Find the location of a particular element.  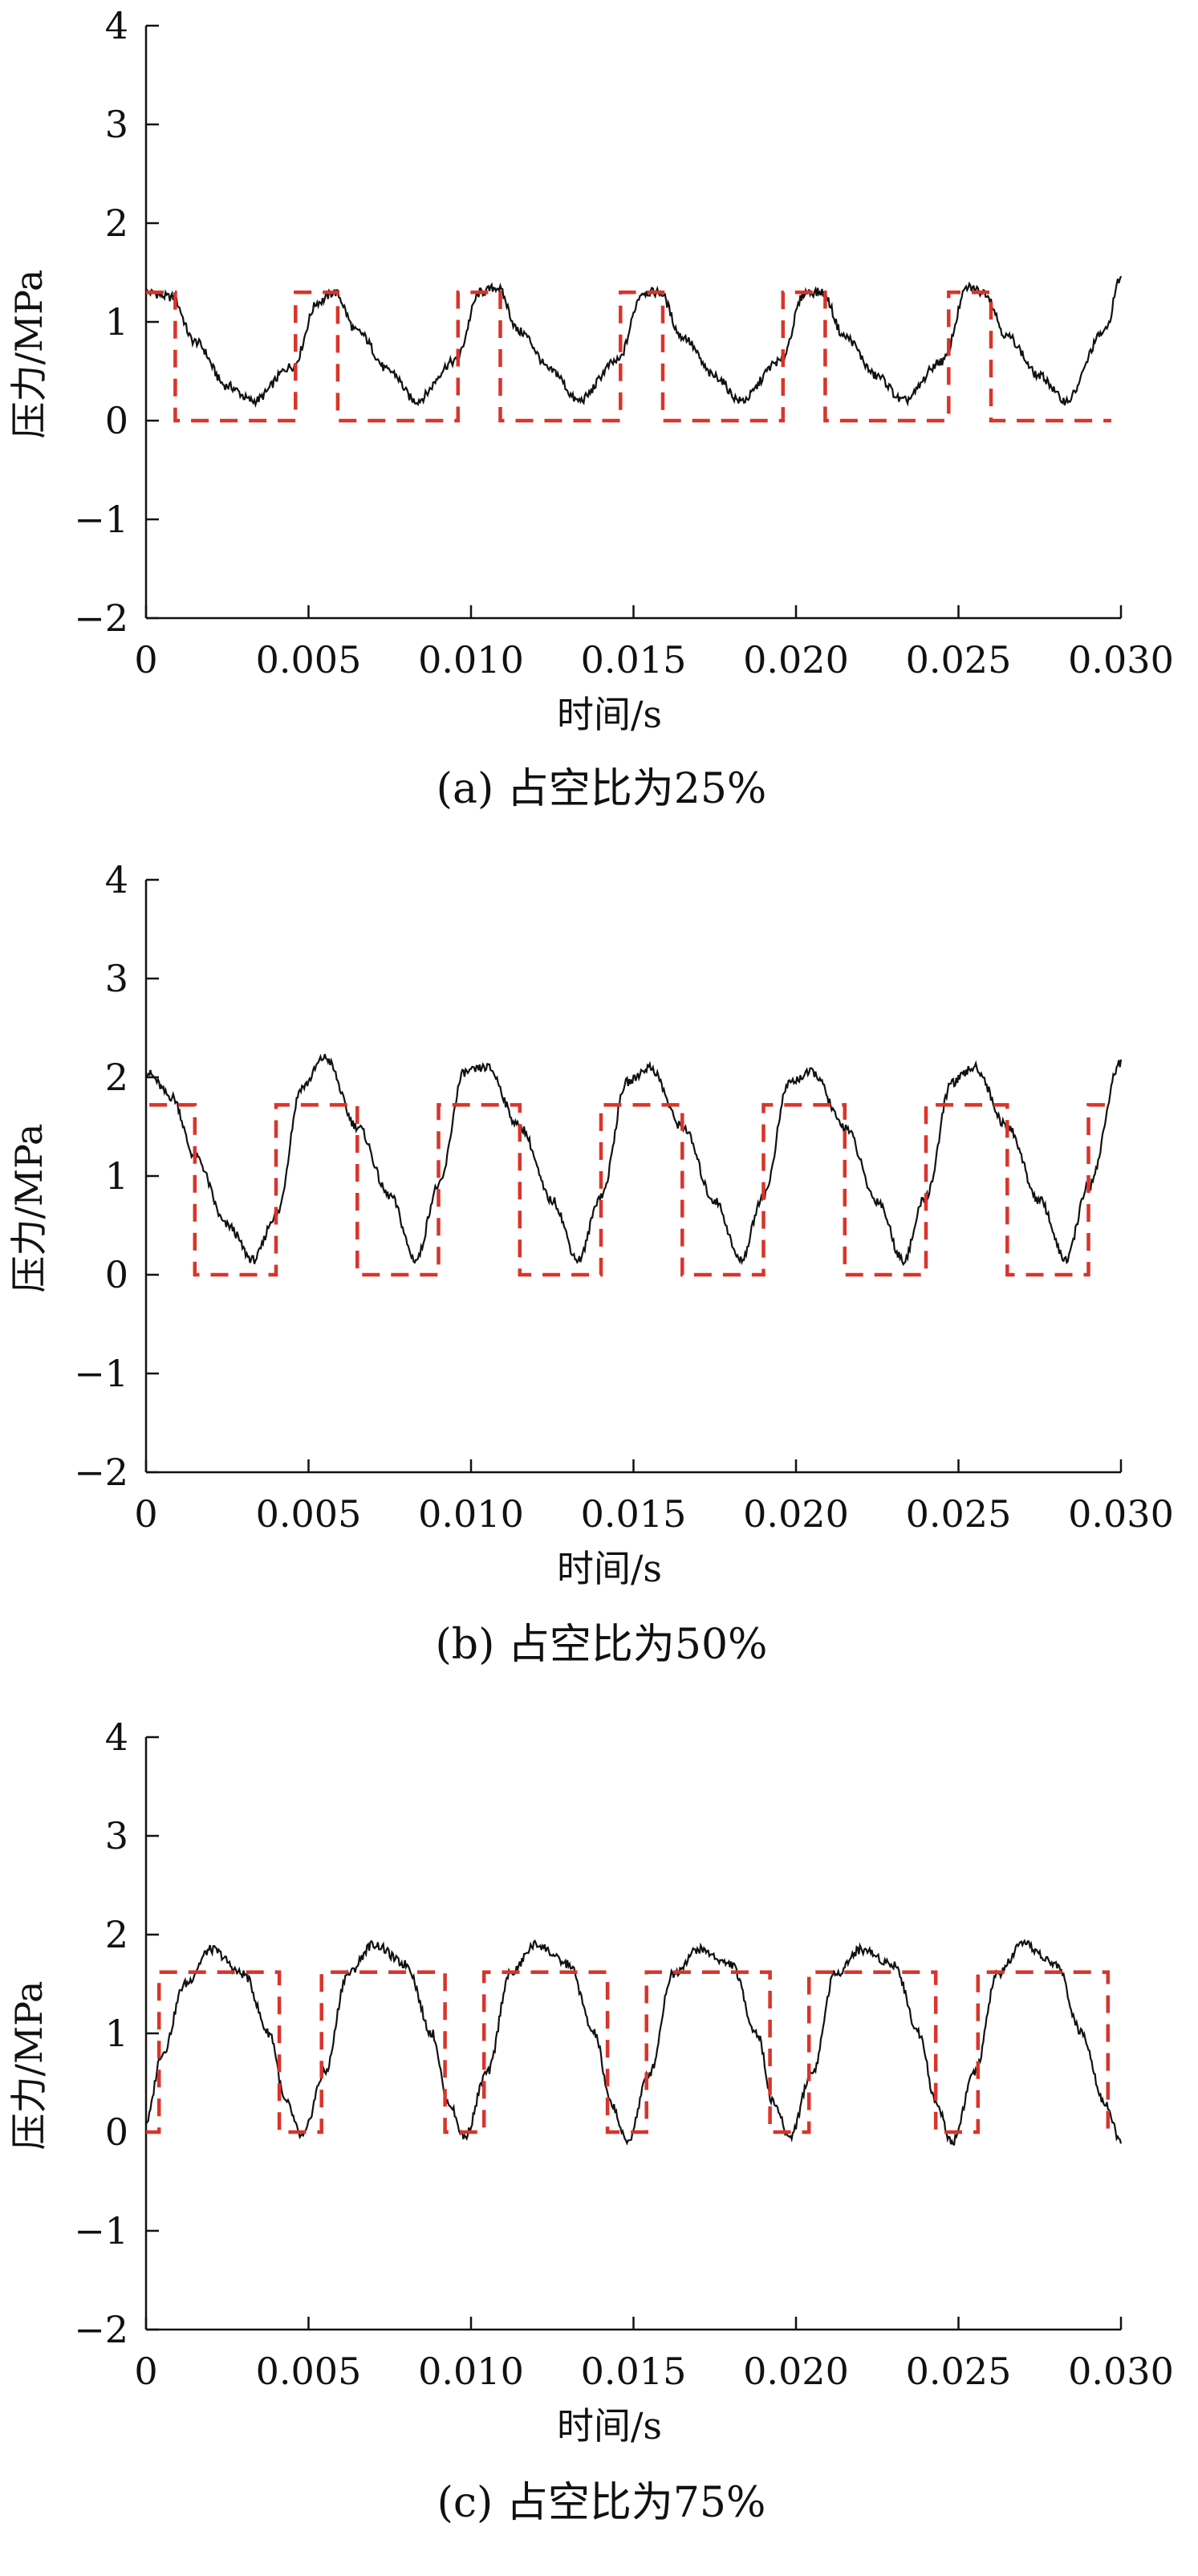

panel-caption: (a) 占空比为25% is located at coordinates (602, 789).